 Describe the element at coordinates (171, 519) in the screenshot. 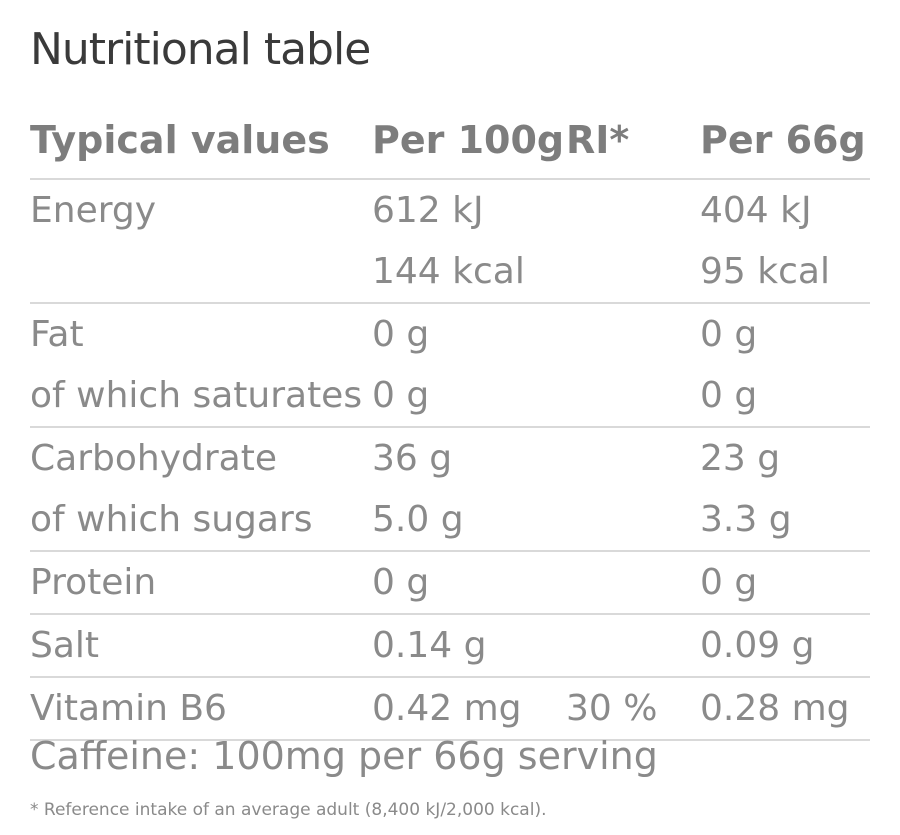

I see `nutrient-label: of which sugars` at that location.